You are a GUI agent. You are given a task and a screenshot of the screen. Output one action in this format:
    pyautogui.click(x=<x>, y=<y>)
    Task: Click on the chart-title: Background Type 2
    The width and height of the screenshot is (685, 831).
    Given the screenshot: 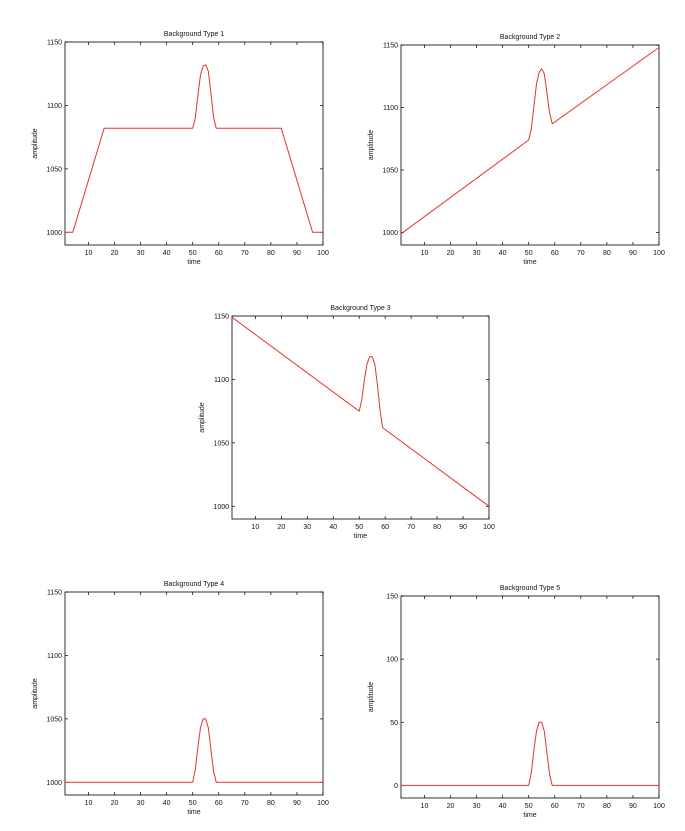 What is the action you would take?
    pyautogui.click(x=530, y=37)
    